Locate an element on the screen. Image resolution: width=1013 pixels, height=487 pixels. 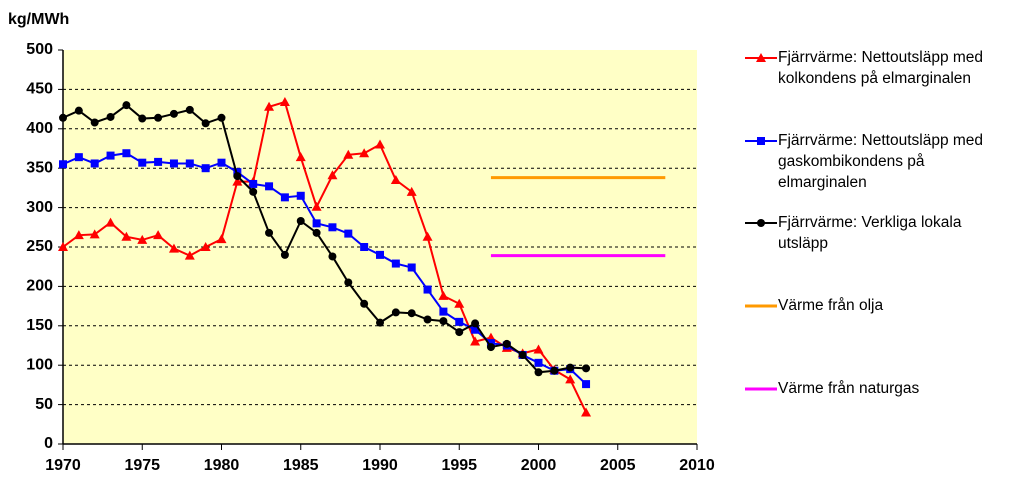
y-tick-label: 250 is located at coordinates (39, 246).